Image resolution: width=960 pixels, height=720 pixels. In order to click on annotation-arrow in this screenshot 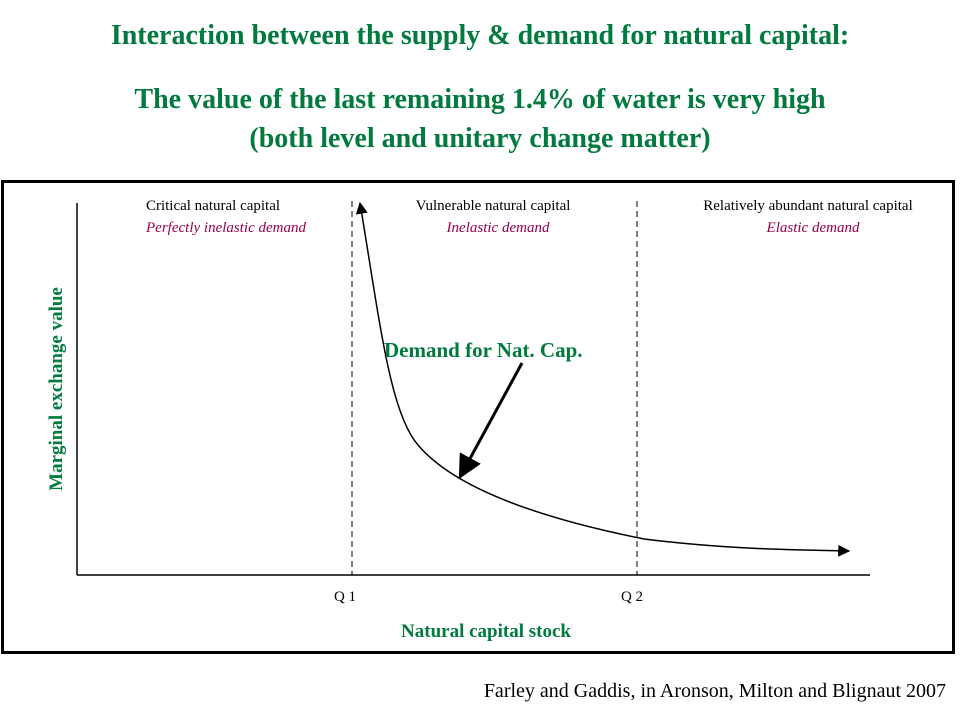, I will do `click(491, 421)`.